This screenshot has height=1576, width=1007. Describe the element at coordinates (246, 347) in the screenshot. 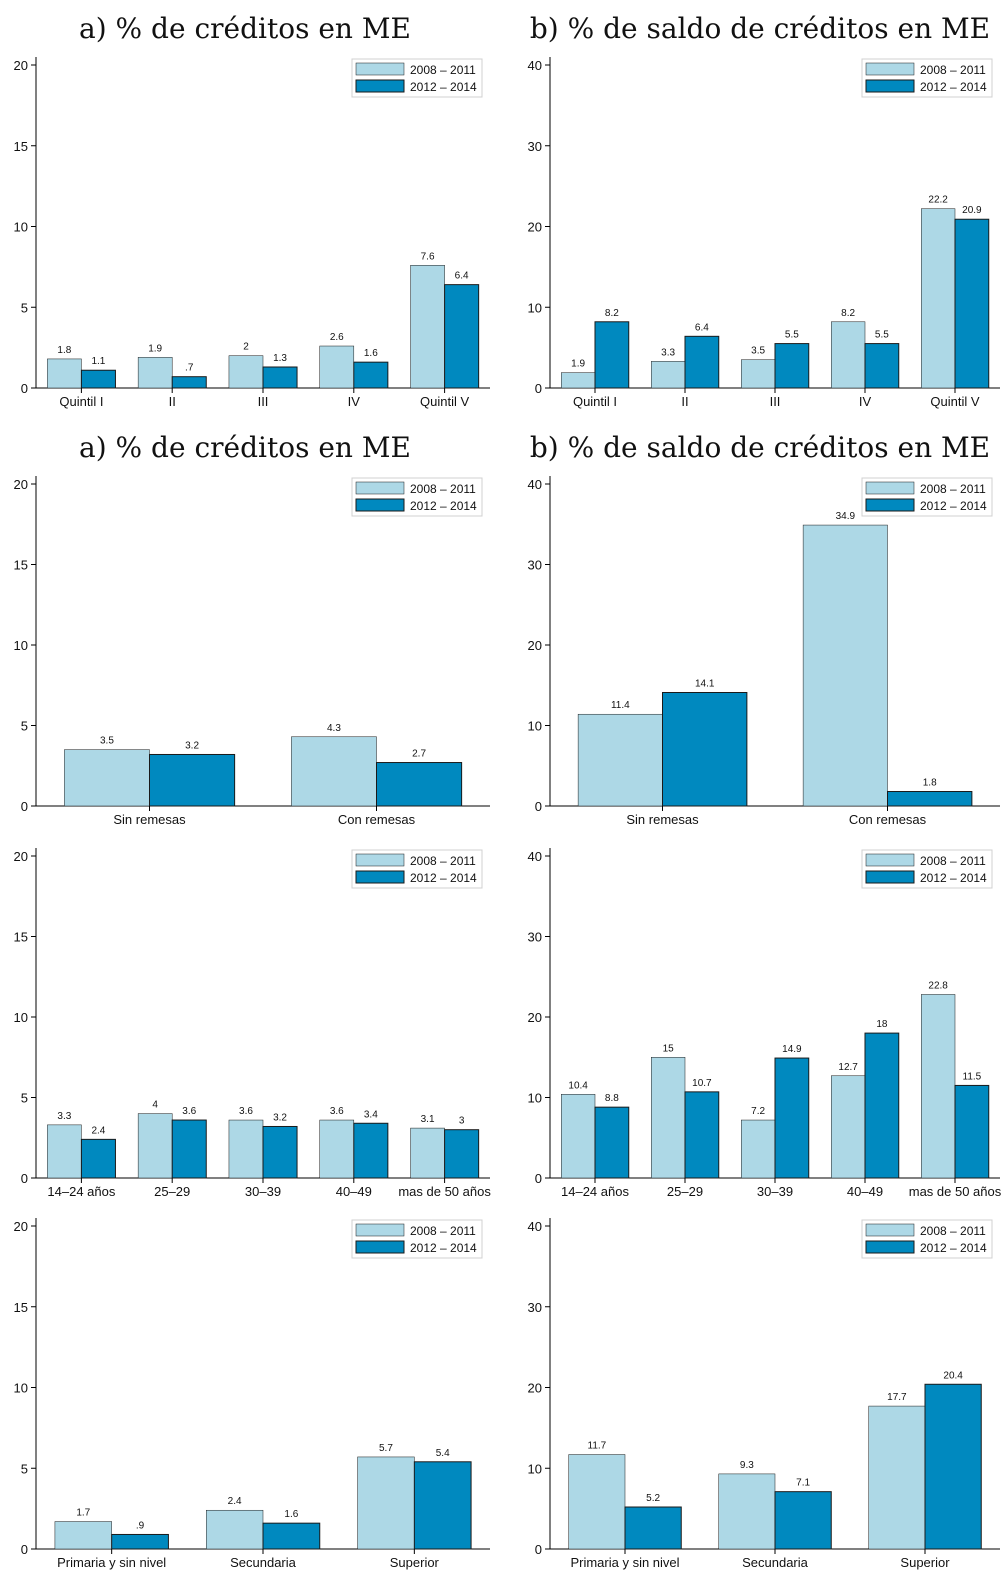

I see `data-label: 2` at that location.